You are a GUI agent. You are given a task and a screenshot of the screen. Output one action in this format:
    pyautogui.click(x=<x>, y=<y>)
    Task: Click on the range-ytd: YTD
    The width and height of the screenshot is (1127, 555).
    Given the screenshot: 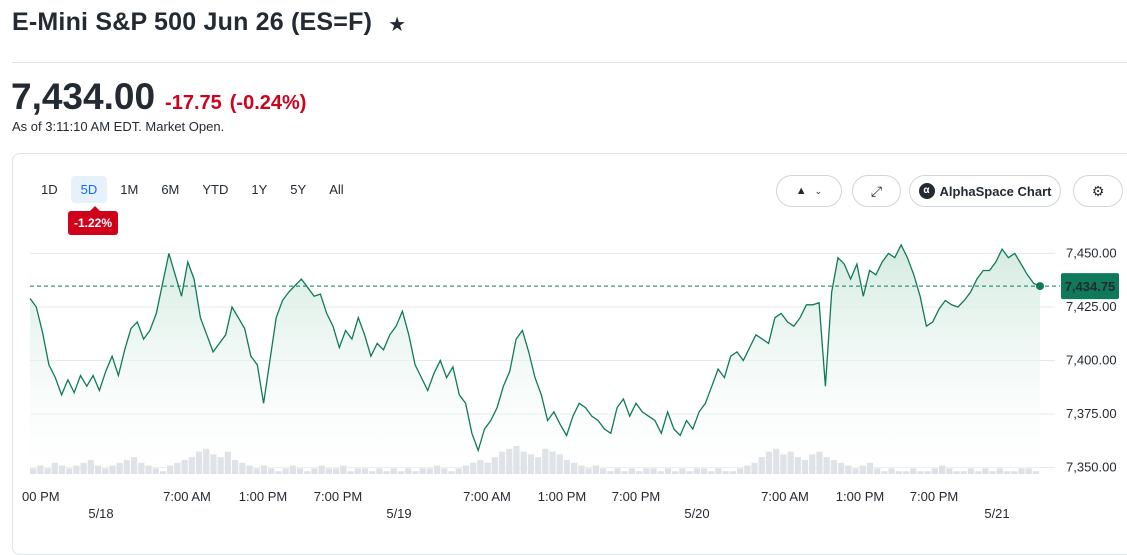 What is the action you would take?
    pyautogui.click(x=215, y=189)
    